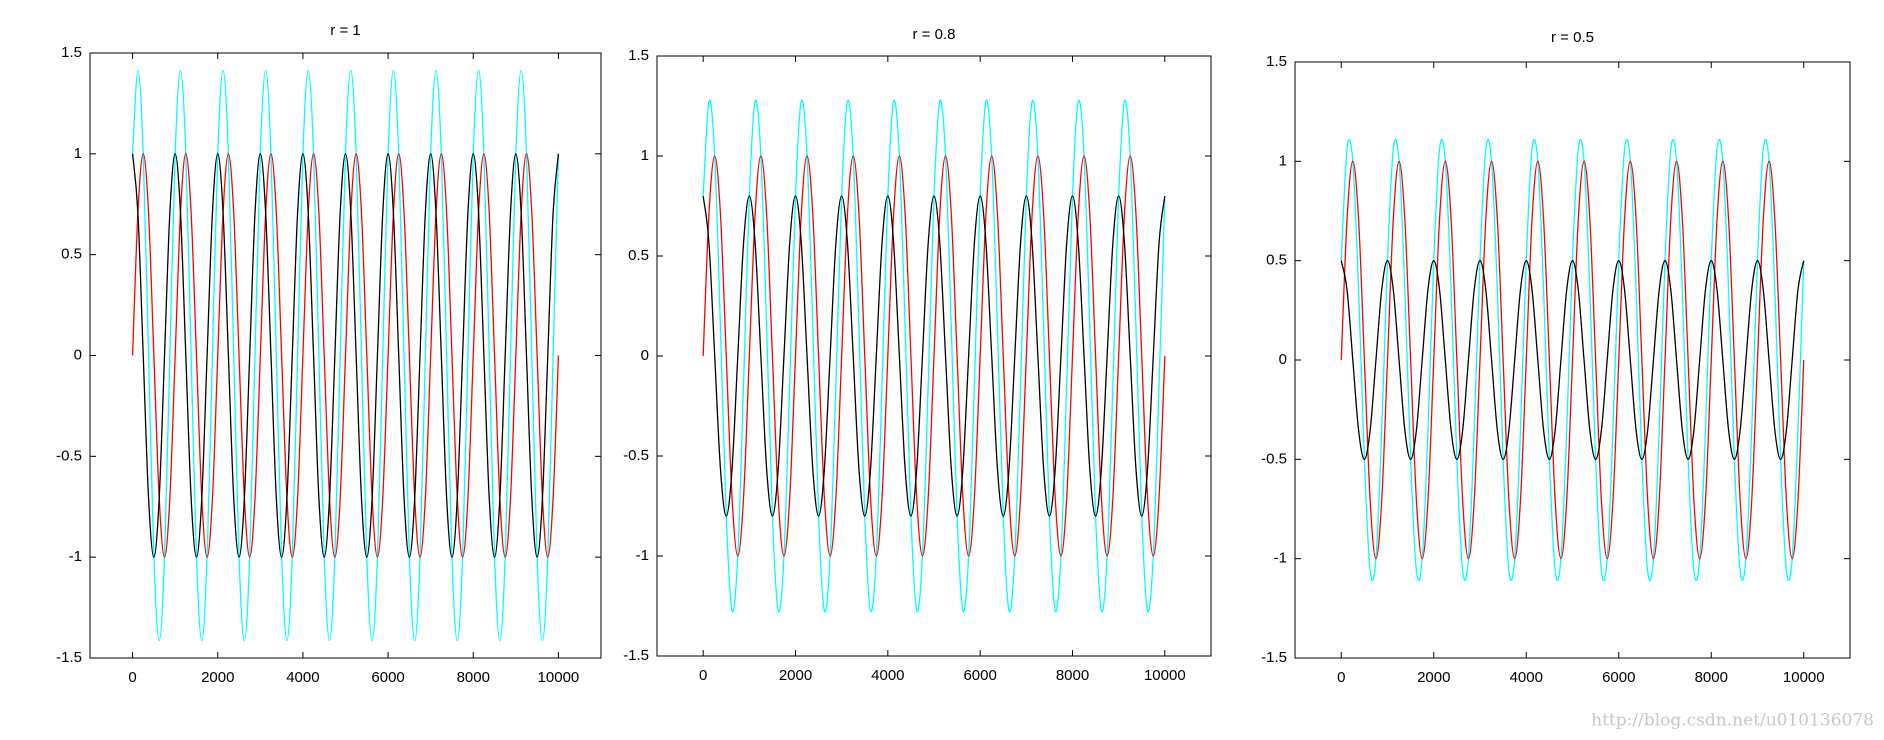 This screenshot has width=1884, height=740. What do you see at coordinates (1732, 721) in the screenshot?
I see `watermark: http://blog.csdn.net/u010136078` at bounding box center [1732, 721].